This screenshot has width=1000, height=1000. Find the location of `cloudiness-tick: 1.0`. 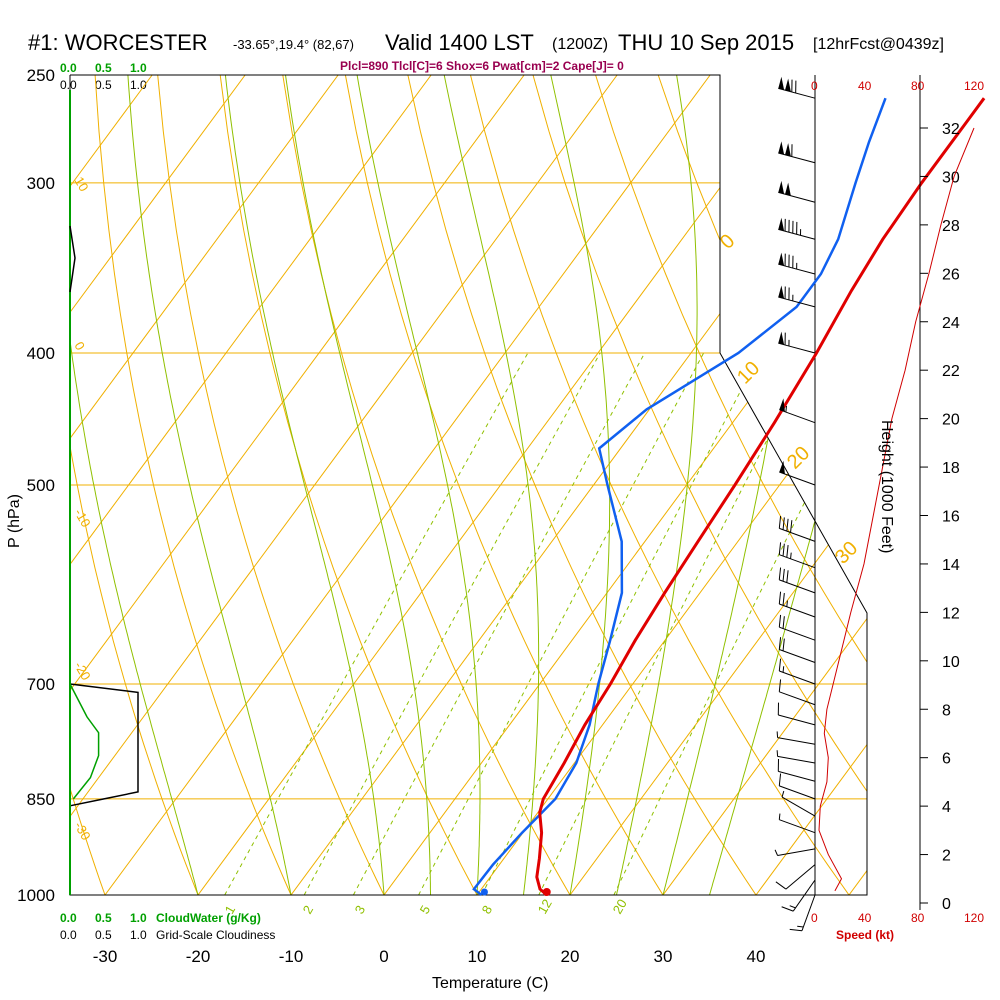

cloudiness-tick: 1.0 is located at coordinates (138, 935).